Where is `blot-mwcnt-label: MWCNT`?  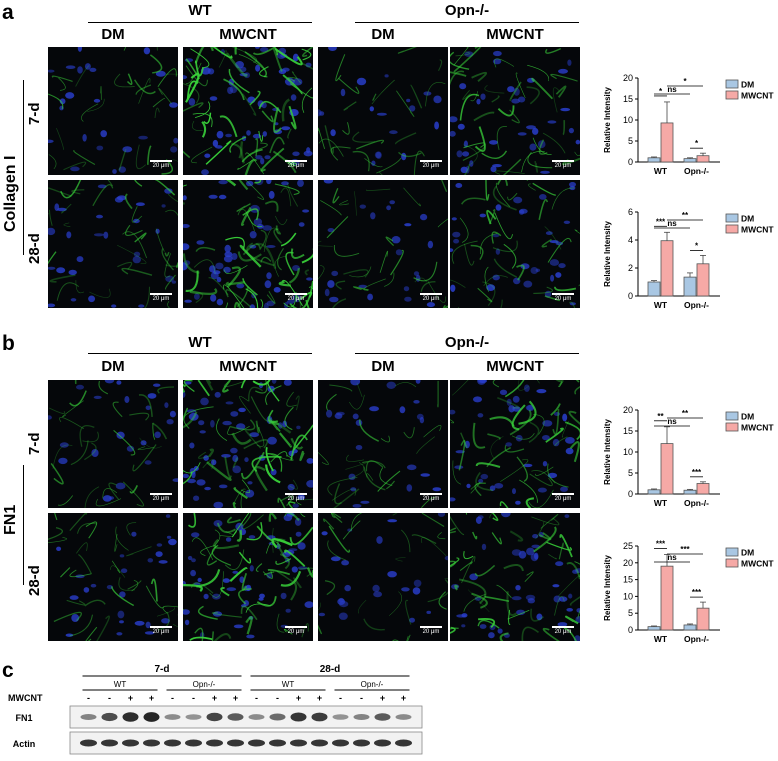 blot-mwcnt-label: MWCNT is located at coordinates (25, 698).